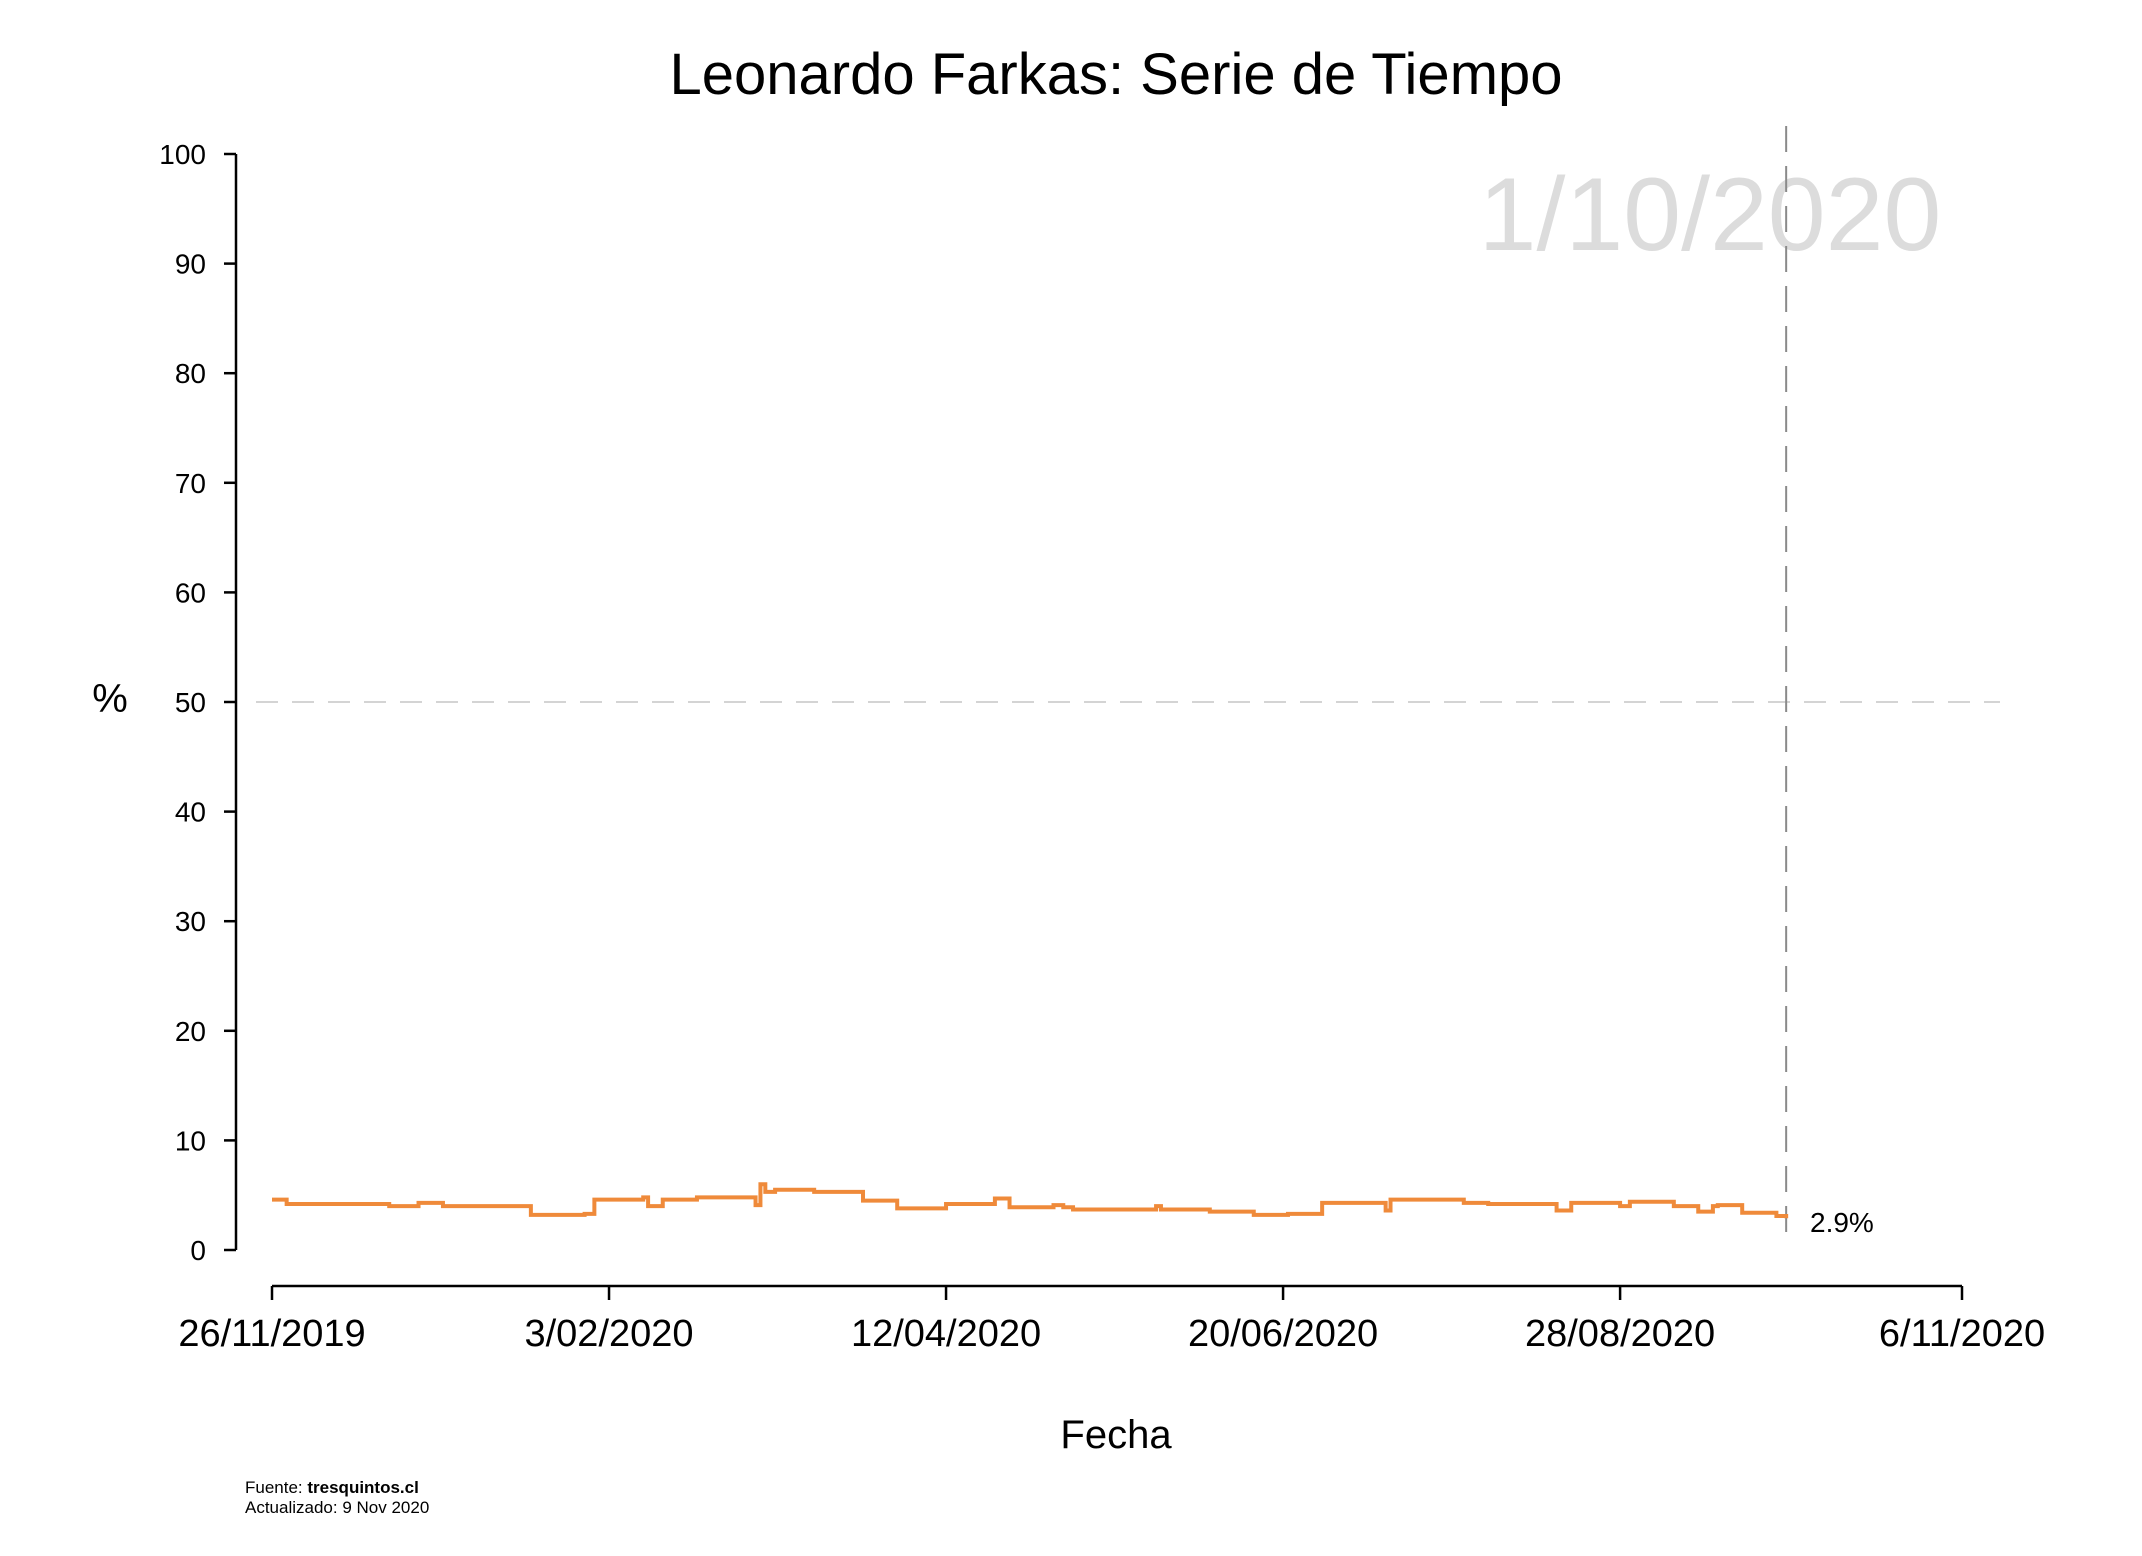 The height and width of the screenshot is (1556, 2142). I want to click on x-tick-label-4: 28/08/2020, so click(1620, 1334).